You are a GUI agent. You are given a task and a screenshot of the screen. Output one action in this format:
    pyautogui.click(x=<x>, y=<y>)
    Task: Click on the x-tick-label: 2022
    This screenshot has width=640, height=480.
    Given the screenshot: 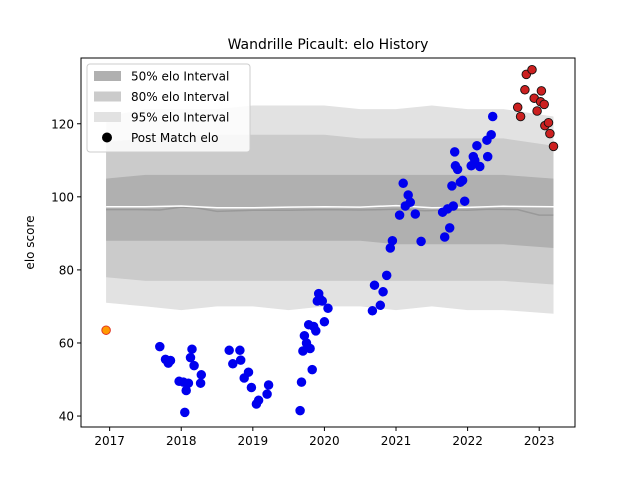 What is the action you would take?
    pyautogui.click(x=467, y=441)
    